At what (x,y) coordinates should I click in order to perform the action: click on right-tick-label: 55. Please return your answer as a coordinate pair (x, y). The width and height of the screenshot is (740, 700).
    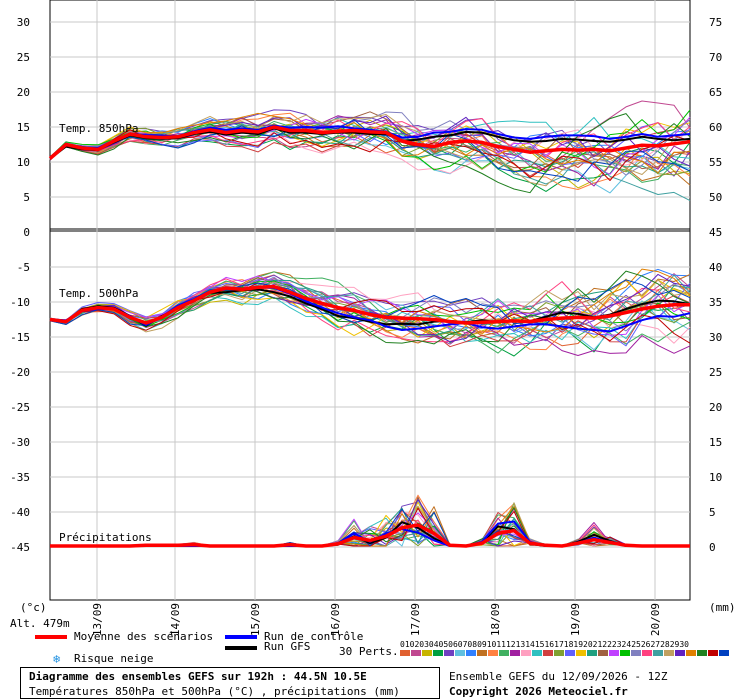
    Looking at the image, I should click on (715, 162).